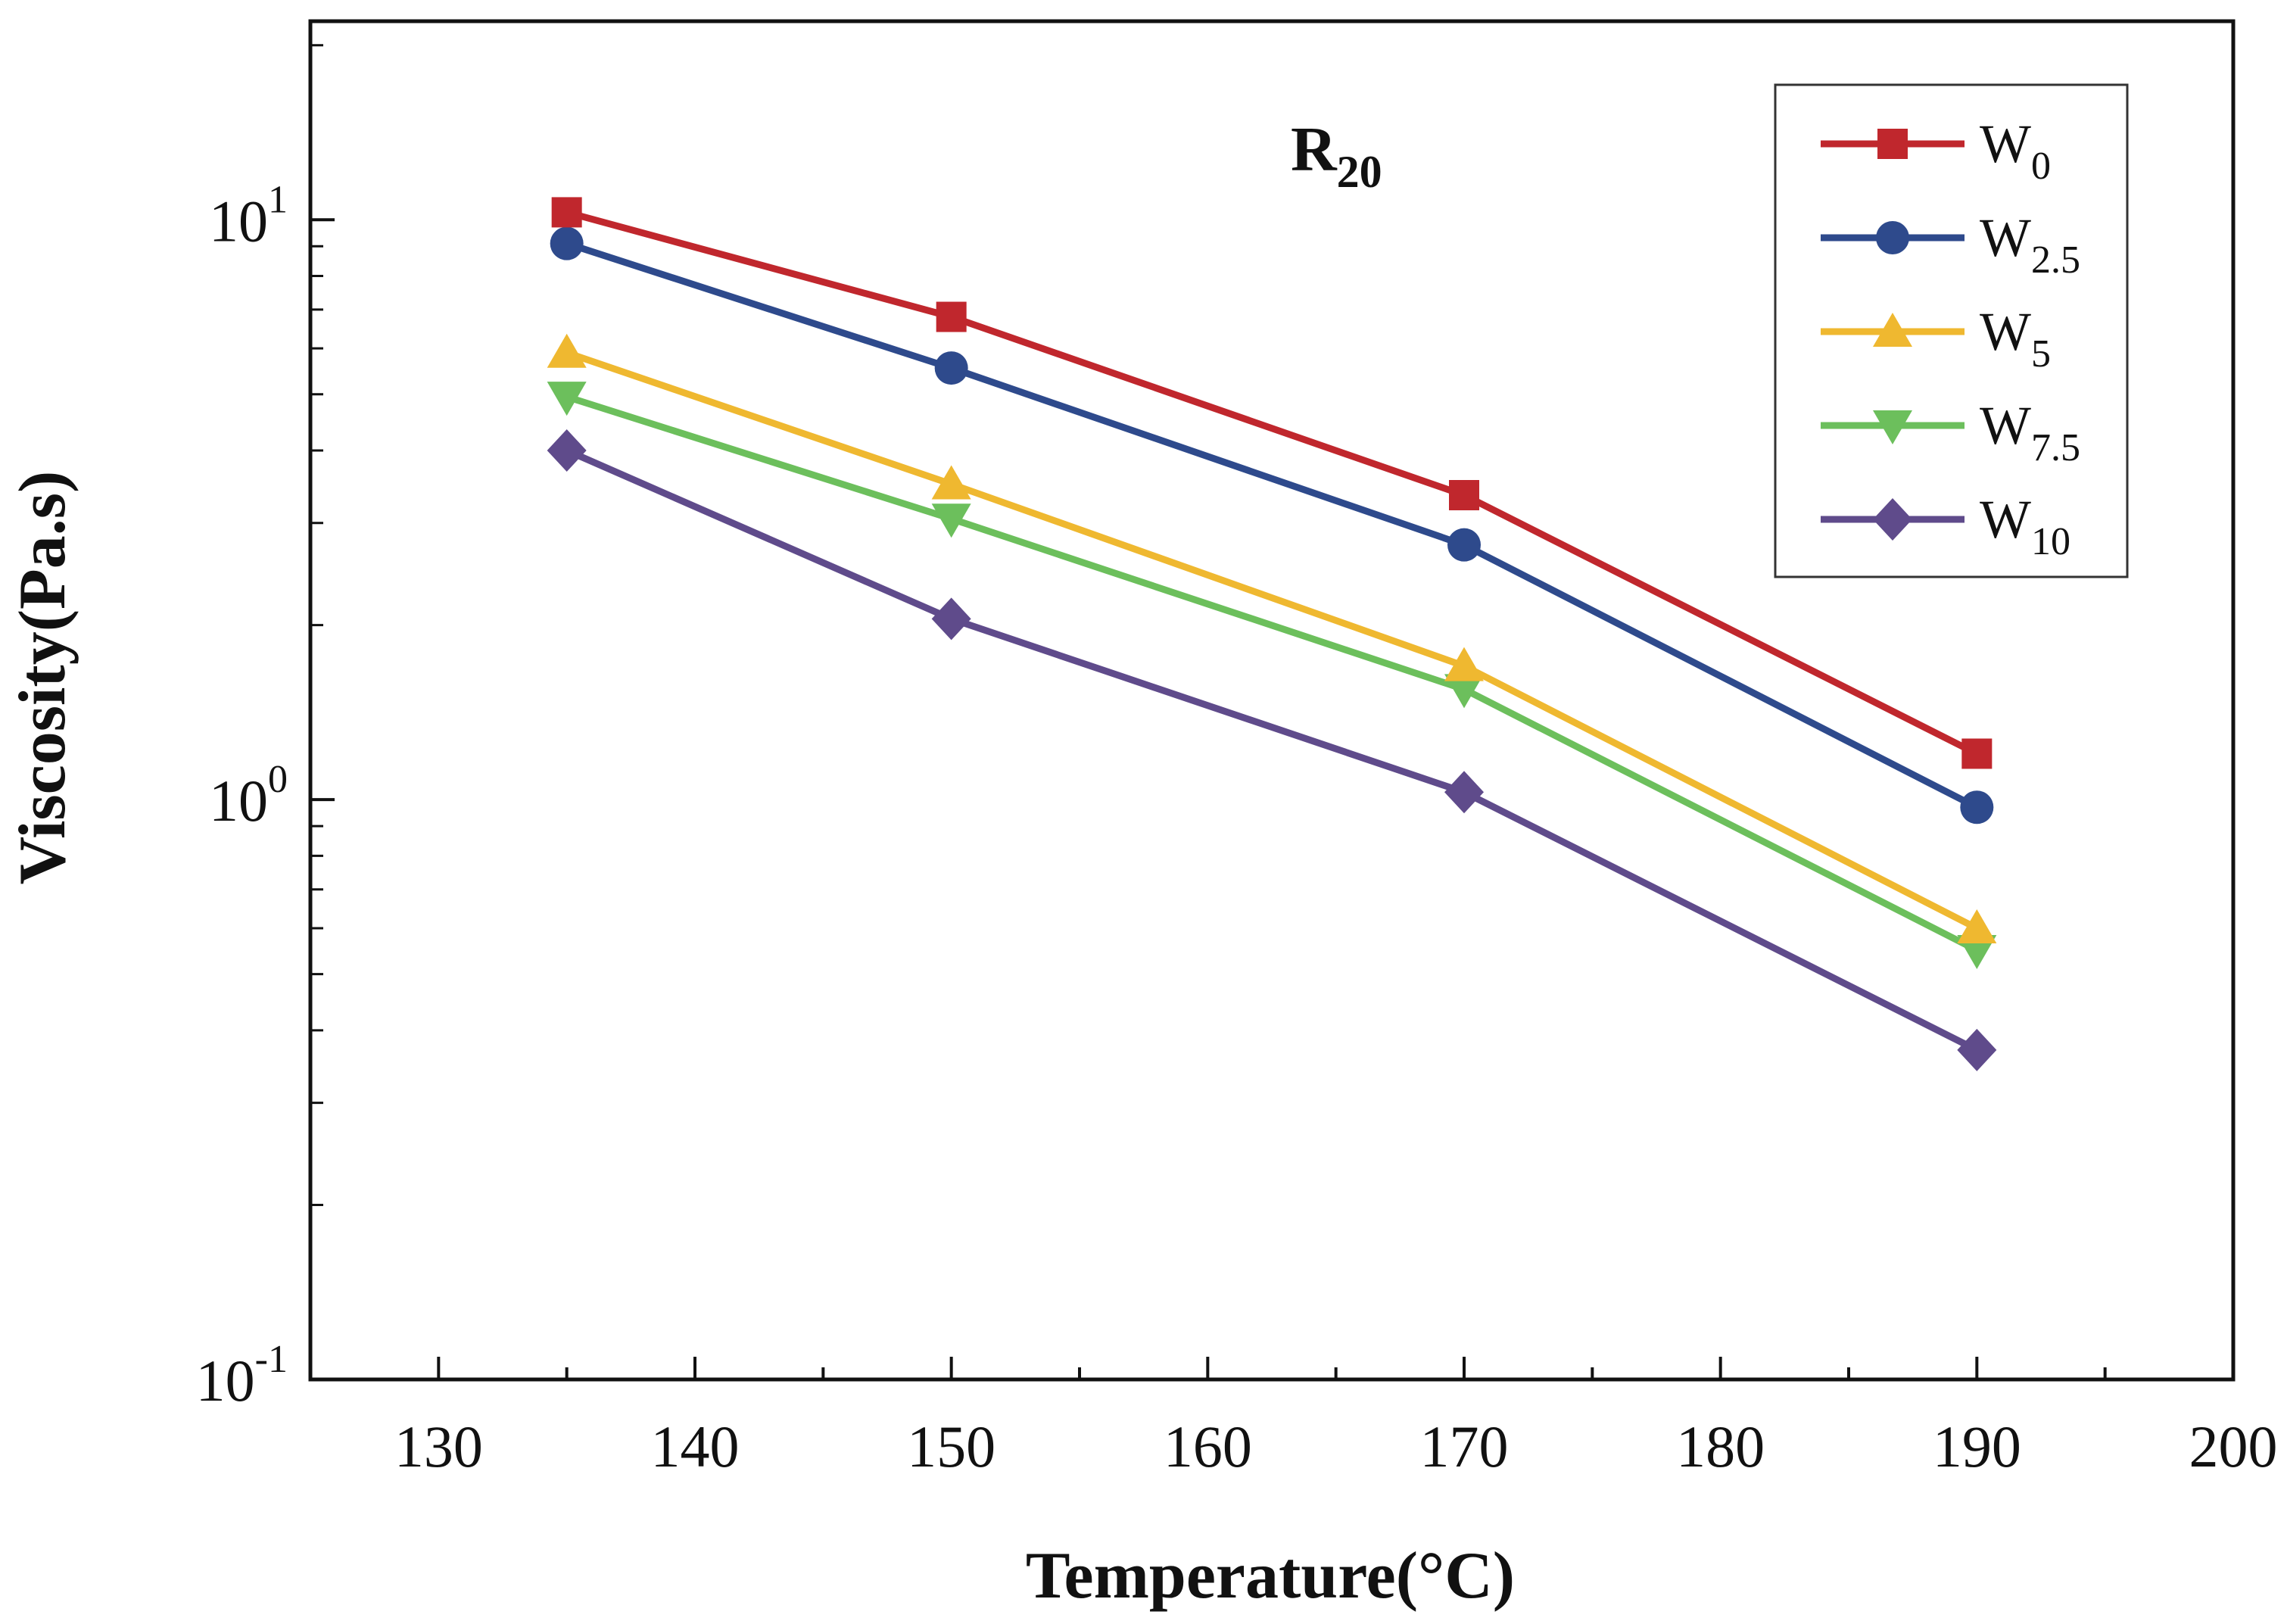 The image size is (2287, 1624). Describe the element at coordinates (1314, 149) in the screenshot. I see `chart-annotation-base: R` at that location.